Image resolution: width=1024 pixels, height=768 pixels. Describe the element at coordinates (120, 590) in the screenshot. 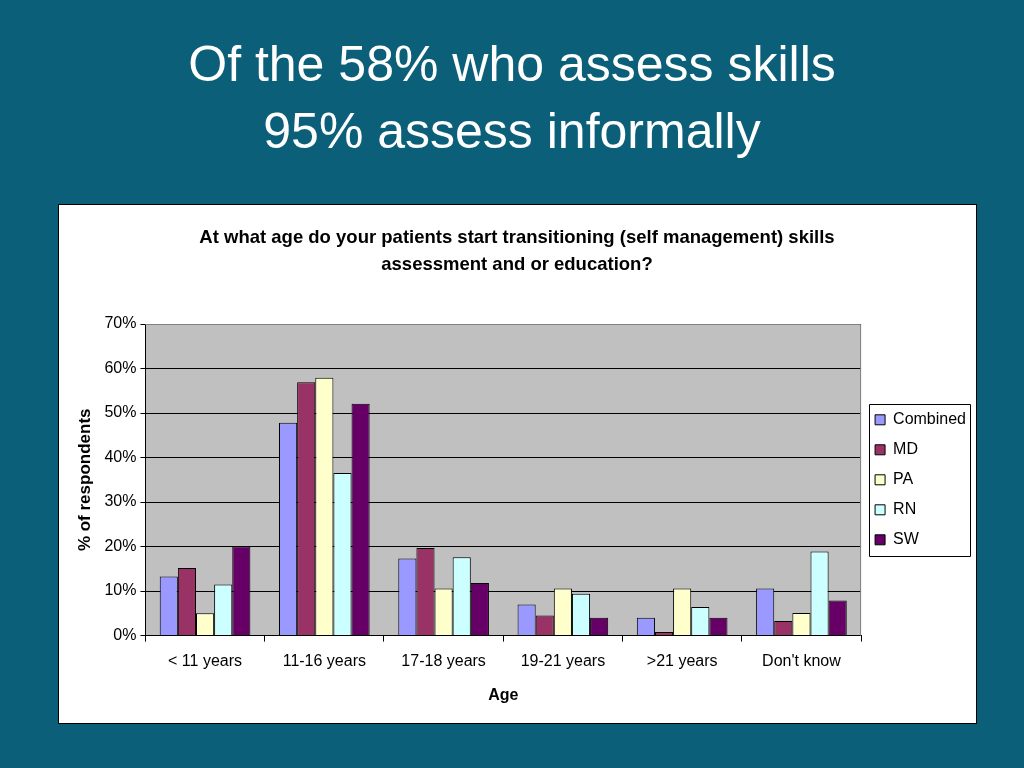

I see `y-tick-label: 10%` at that location.